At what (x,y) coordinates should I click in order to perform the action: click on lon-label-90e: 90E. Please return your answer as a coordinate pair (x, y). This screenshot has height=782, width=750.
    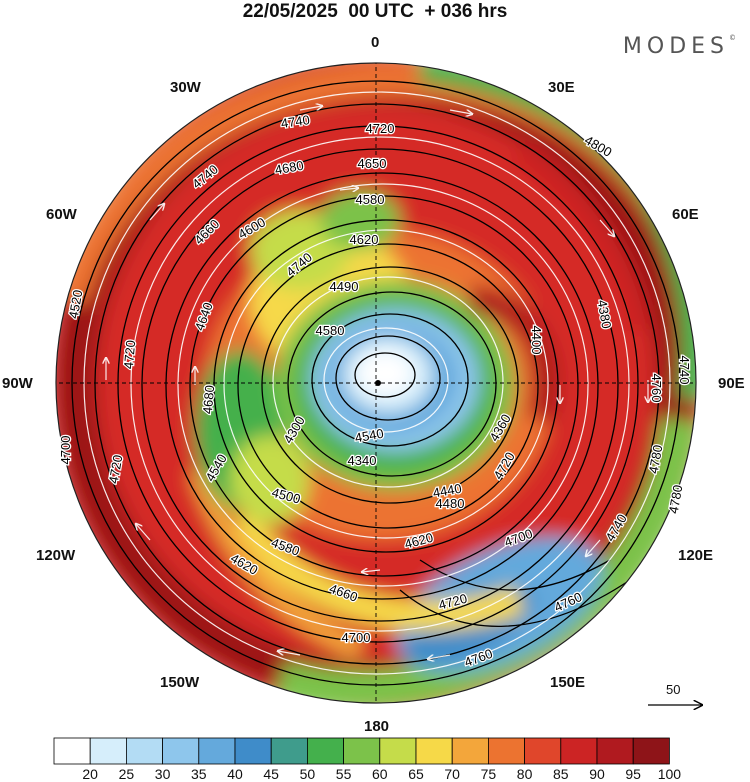
    Looking at the image, I should click on (731, 383).